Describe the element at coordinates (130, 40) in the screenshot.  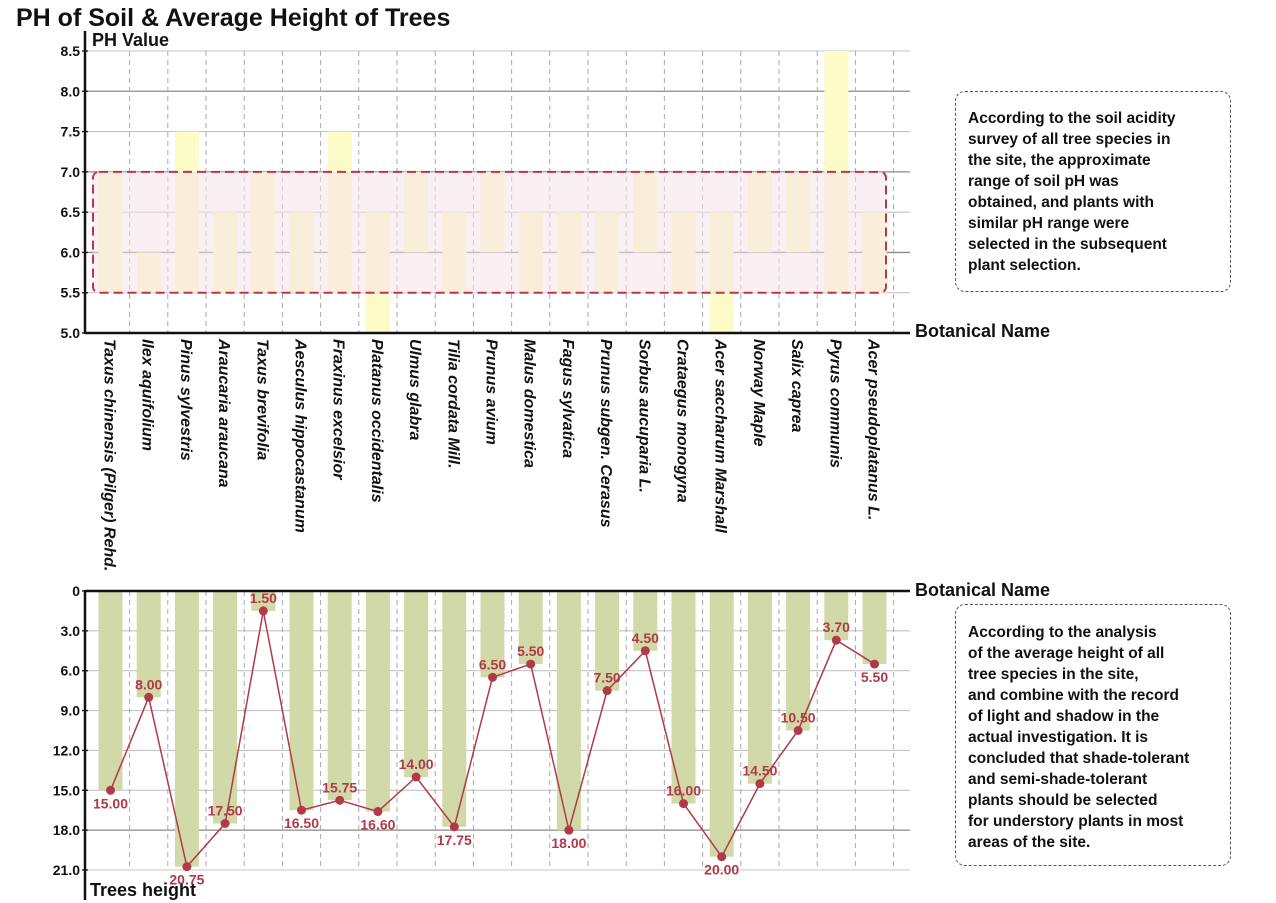
I see `ph-axis-title: PH Value` at that location.